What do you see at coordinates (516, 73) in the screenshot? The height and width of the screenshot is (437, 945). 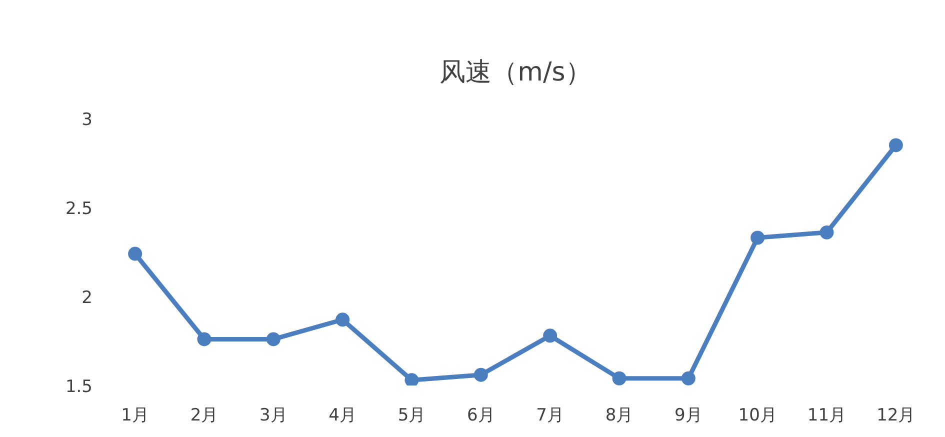 I see `chart-title: 风速（m/s）` at bounding box center [516, 73].